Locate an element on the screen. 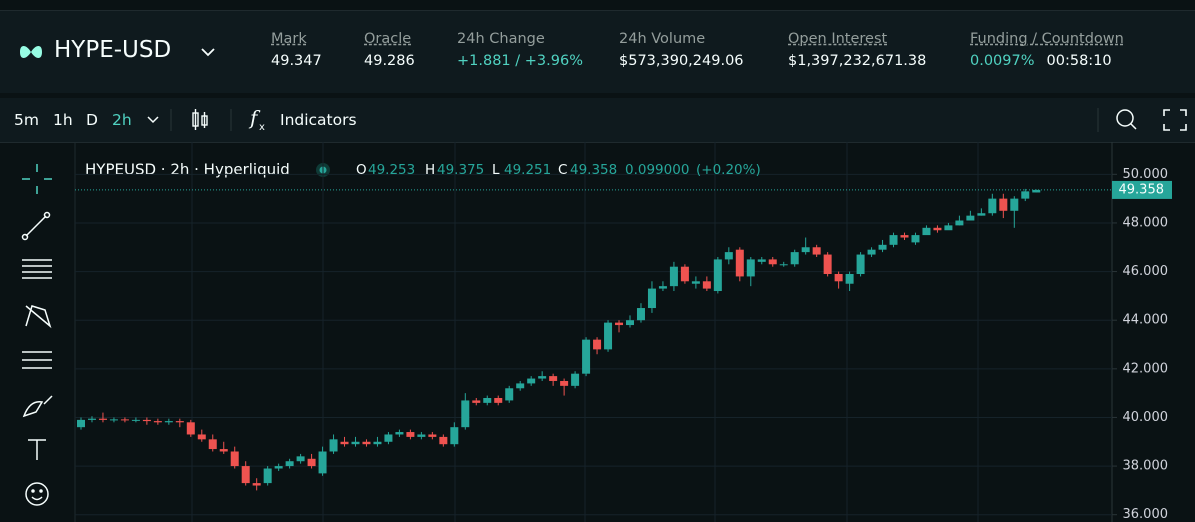 Image resolution: width=1195 pixels, height=522 pixels. ohlc-value: 49.253 is located at coordinates (391, 170).